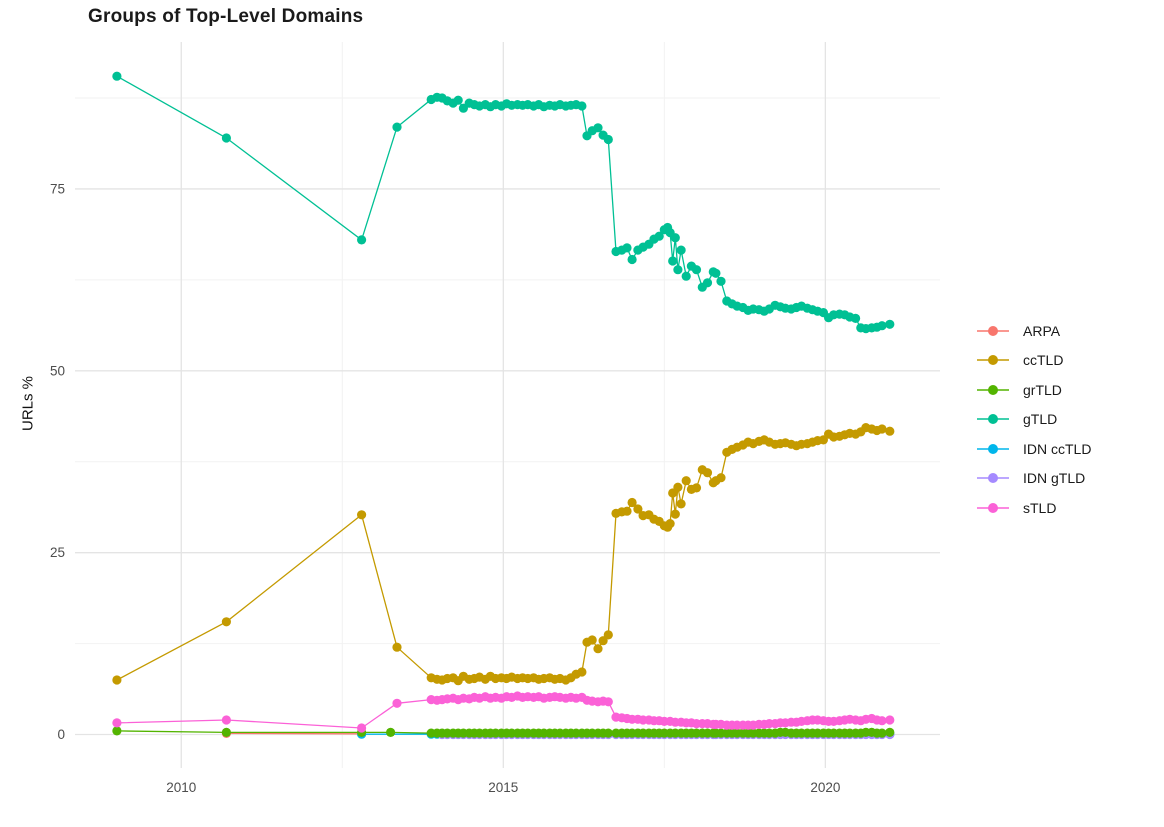 Image resolution: width=1164 pixels, height=827 pixels. Describe the element at coordinates (1040, 507) in the screenshot. I see `legend-label: sTLD` at that location.